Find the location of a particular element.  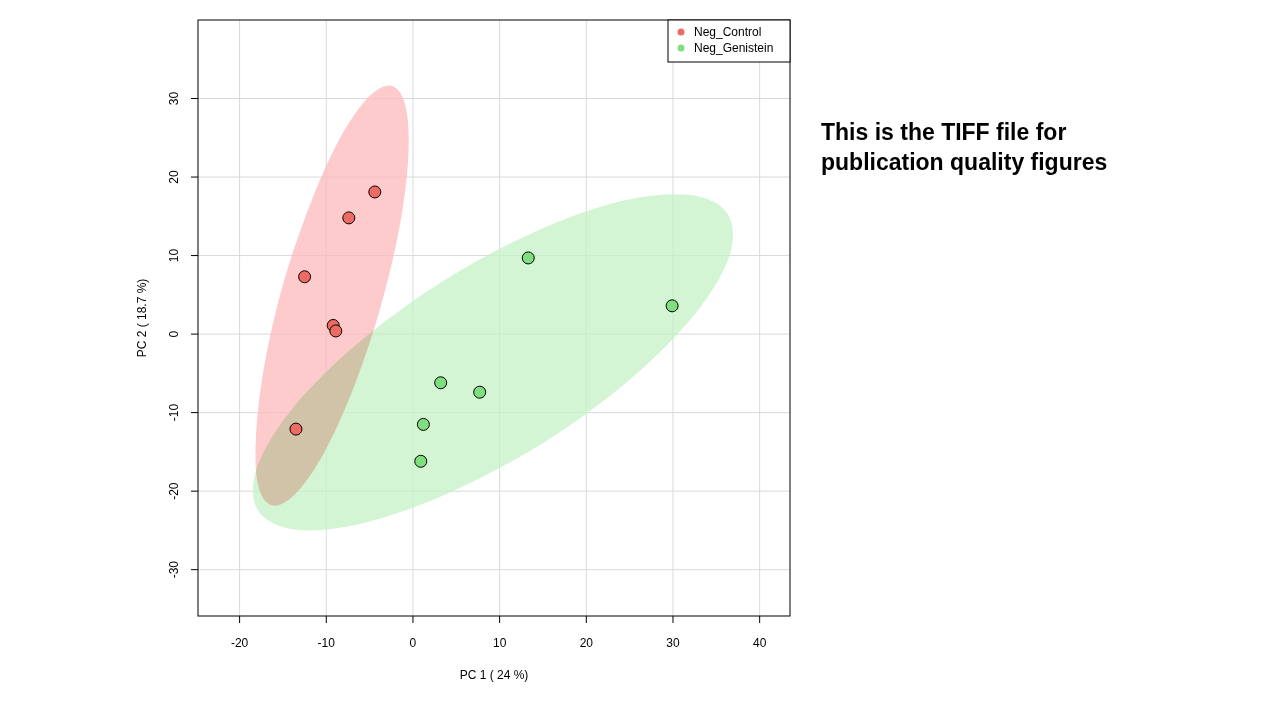

y-tick-label: 20 is located at coordinates (174, 177).